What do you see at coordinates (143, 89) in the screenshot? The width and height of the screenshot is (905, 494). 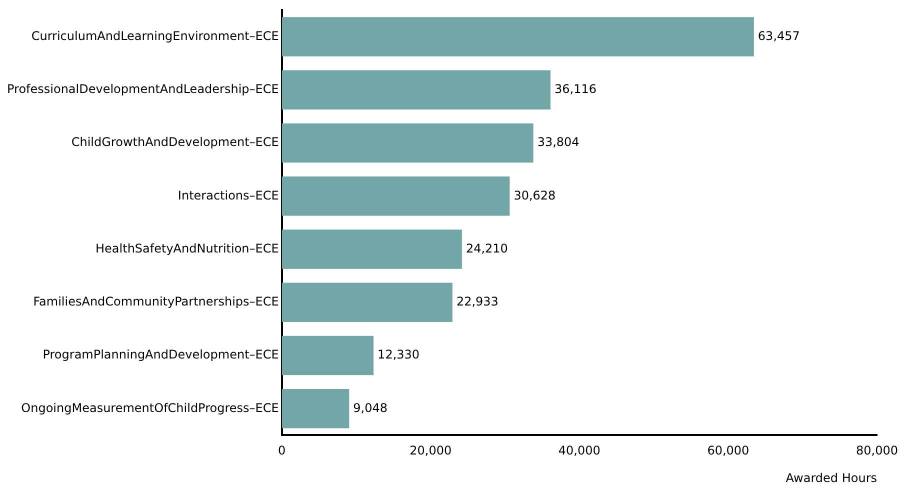 I see `y-tick-label: ProfessionalDevelopmentAndLeadership–ECE` at bounding box center [143, 89].